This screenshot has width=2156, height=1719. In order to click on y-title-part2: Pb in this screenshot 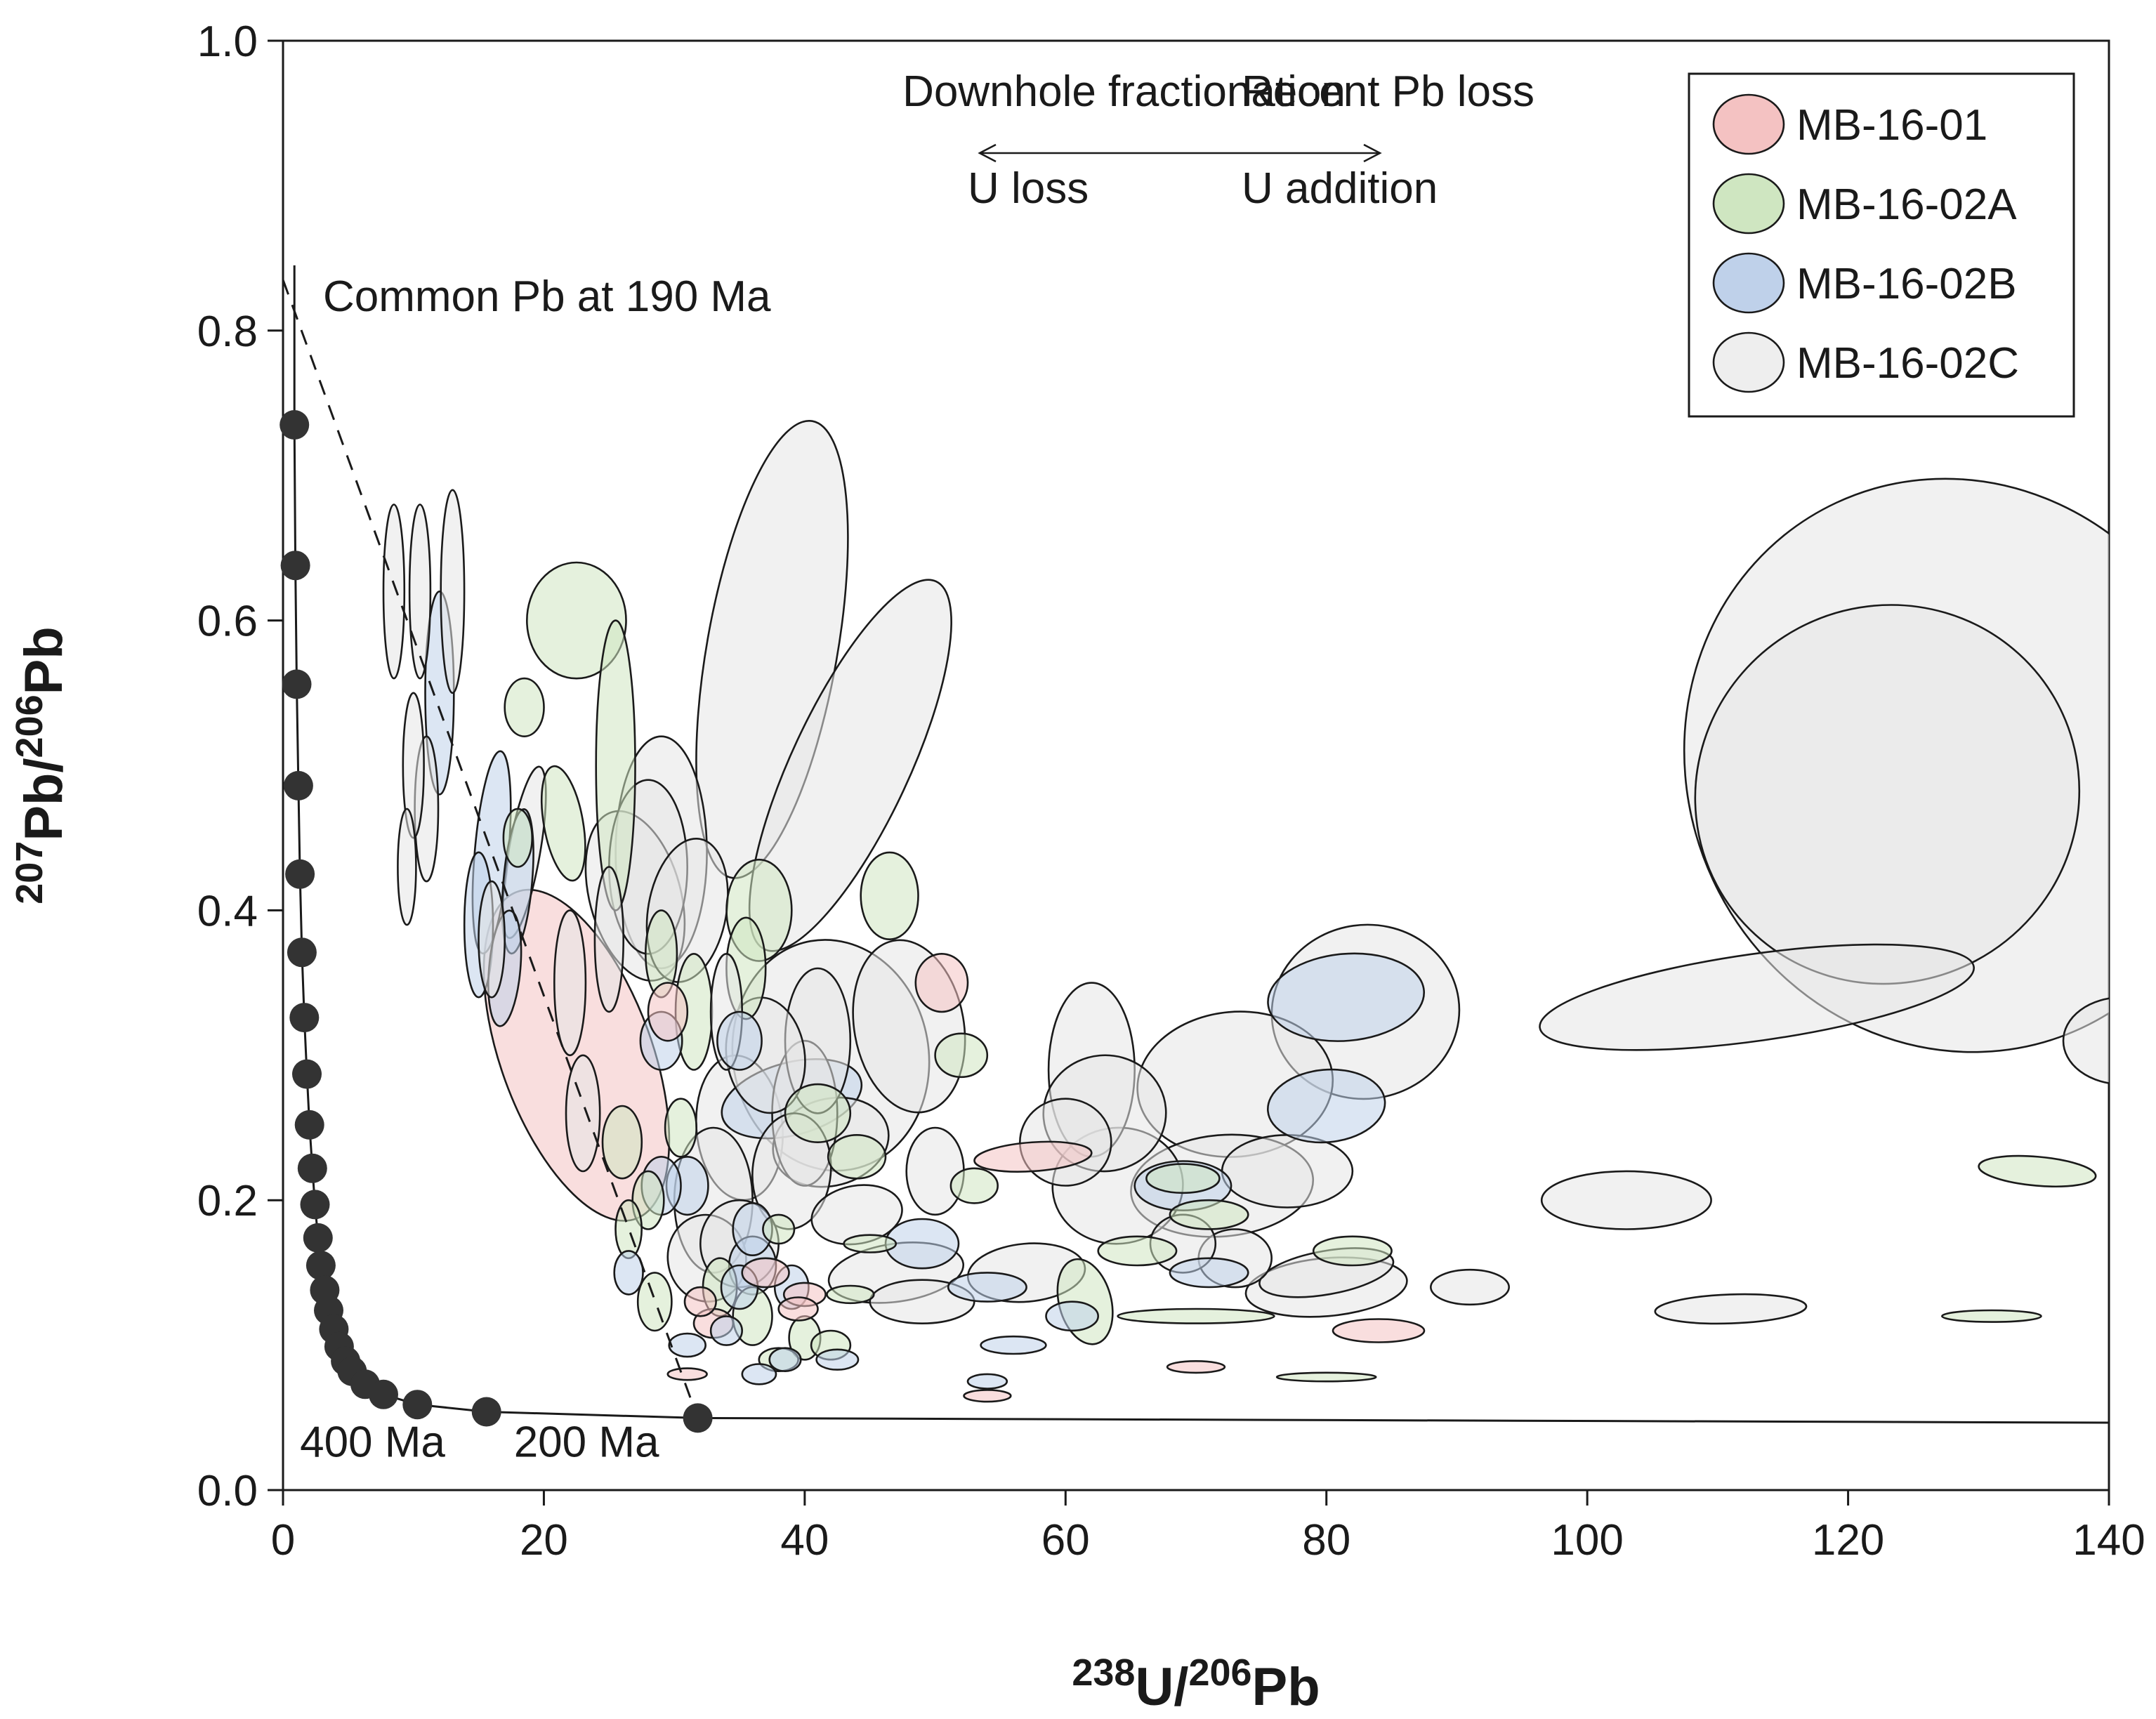, I will do `click(44, 660)`.